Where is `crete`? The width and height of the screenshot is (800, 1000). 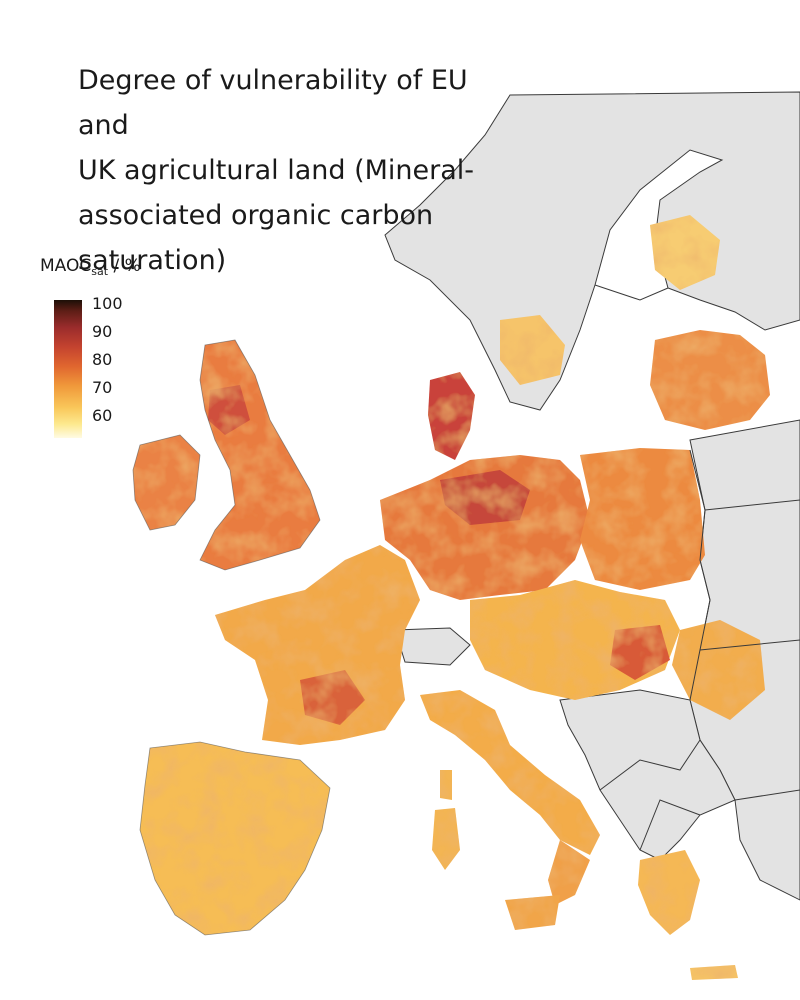 crete is located at coordinates (714, 972).